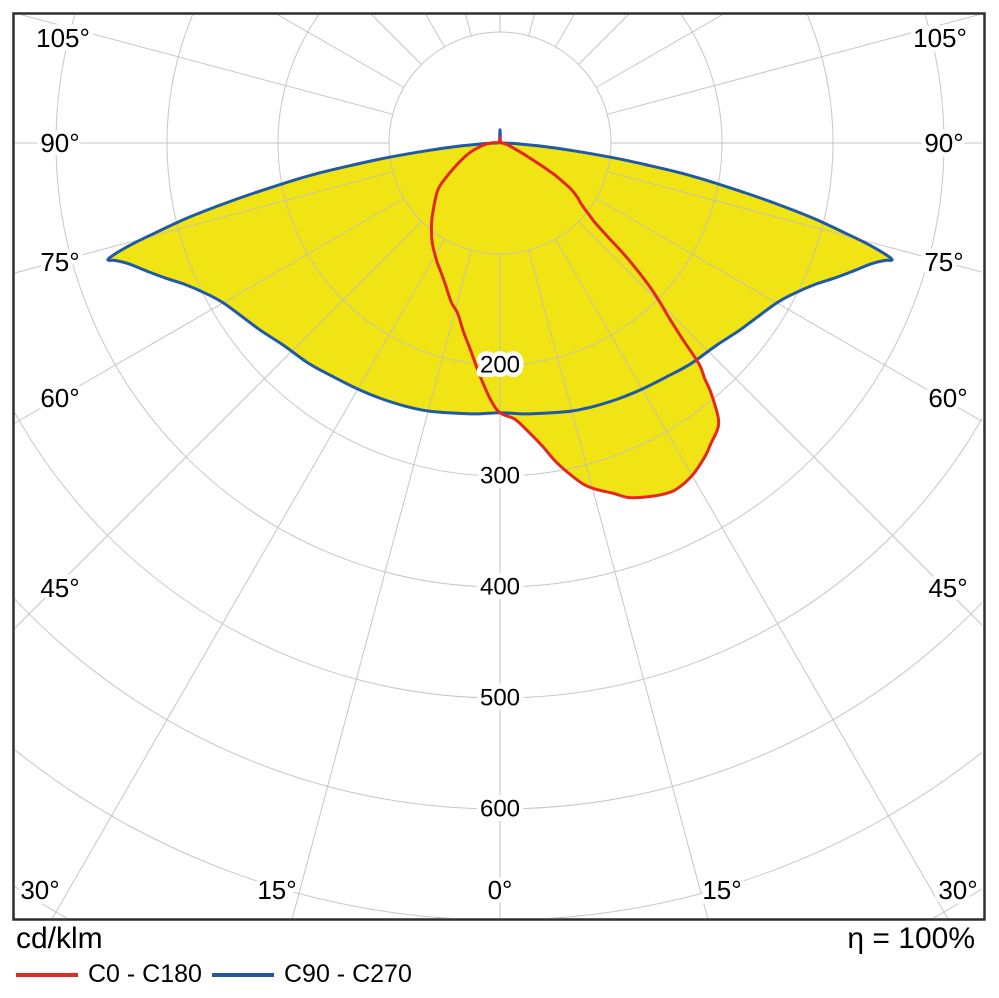 This screenshot has width=999, height=998. What do you see at coordinates (276, 890) in the screenshot?
I see `angle-label-6-15°: 15°` at bounding box center [276, 890].